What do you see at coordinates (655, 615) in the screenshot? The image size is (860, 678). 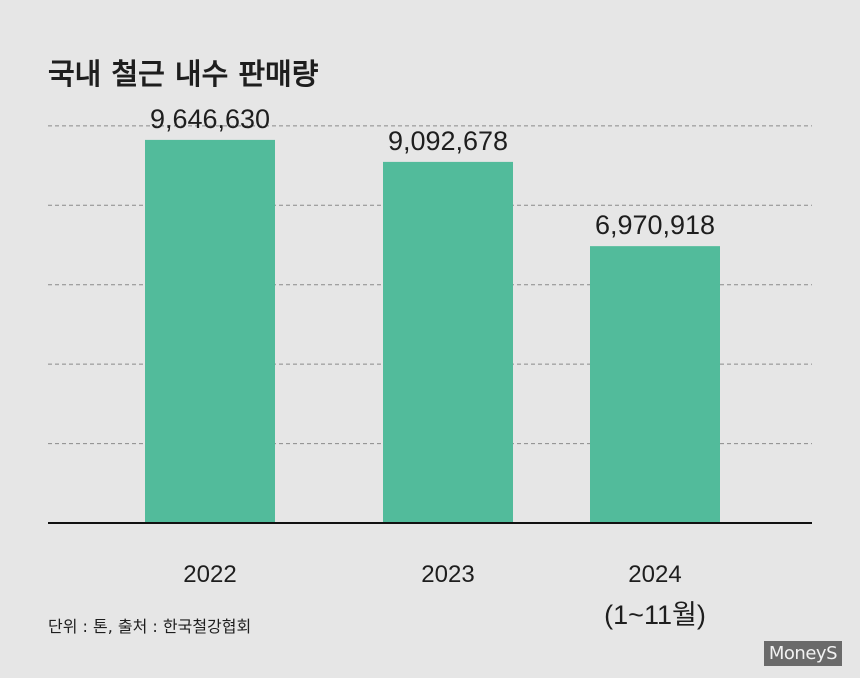 I see `x-tick-sublabel-2024: (1~11월)` at bounding box center [655, 615].